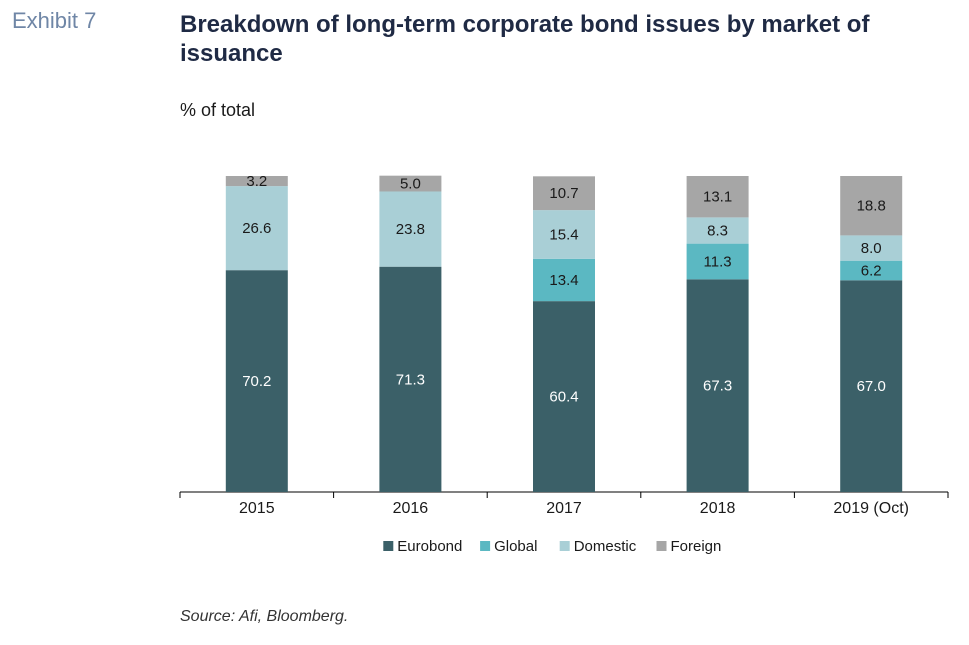 Image resolution: width=969 pixels, height=645 pixels. What do you see at coordinates (696, 546) in the screenshot?
I see `legend-label-foreign: Foreign` at bounding box center [696, 546].